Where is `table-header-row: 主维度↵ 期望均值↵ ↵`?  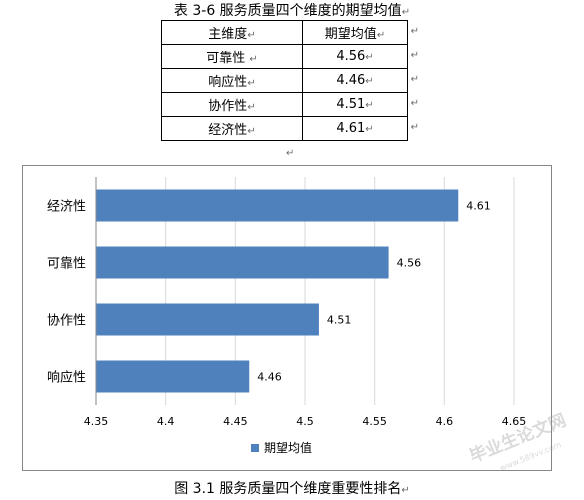 table-header-row: 主维度↵ 期望均值↵ ↵ is located at coordinates (290, 32).